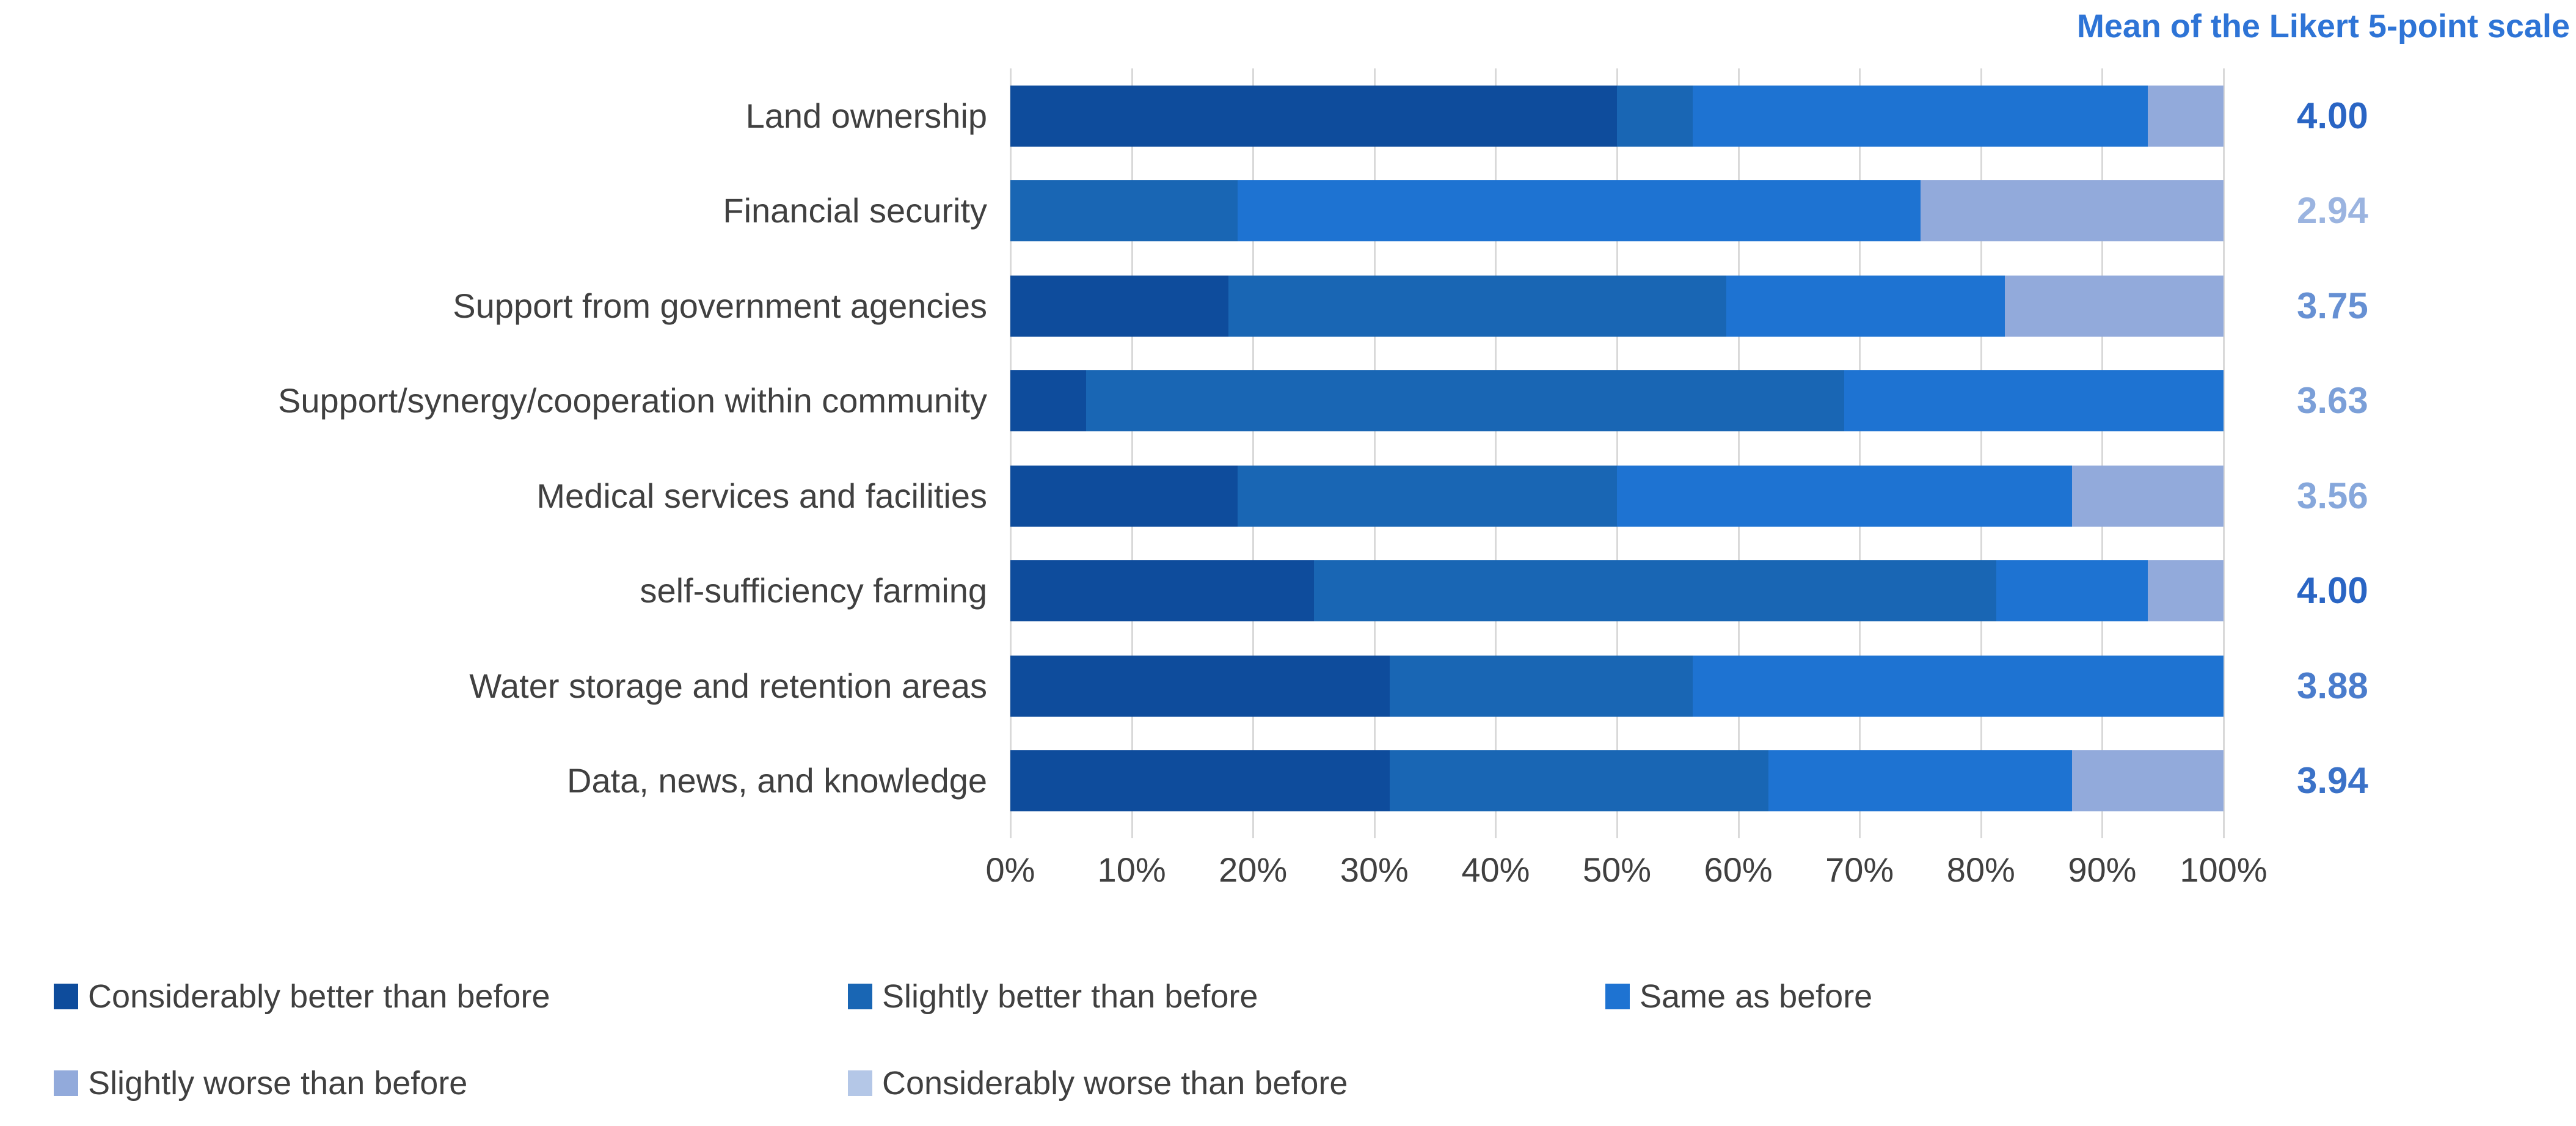  Describe the element at coordinates (1617, 869) in the screenshot. I see `x-tick-label: 50%` at that location.